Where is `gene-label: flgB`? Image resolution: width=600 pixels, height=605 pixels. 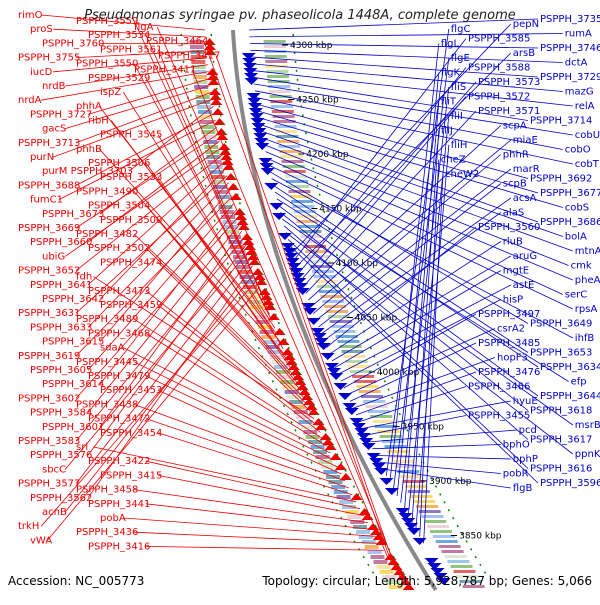
gene-label: flgB is located at coordinates (523, 488).